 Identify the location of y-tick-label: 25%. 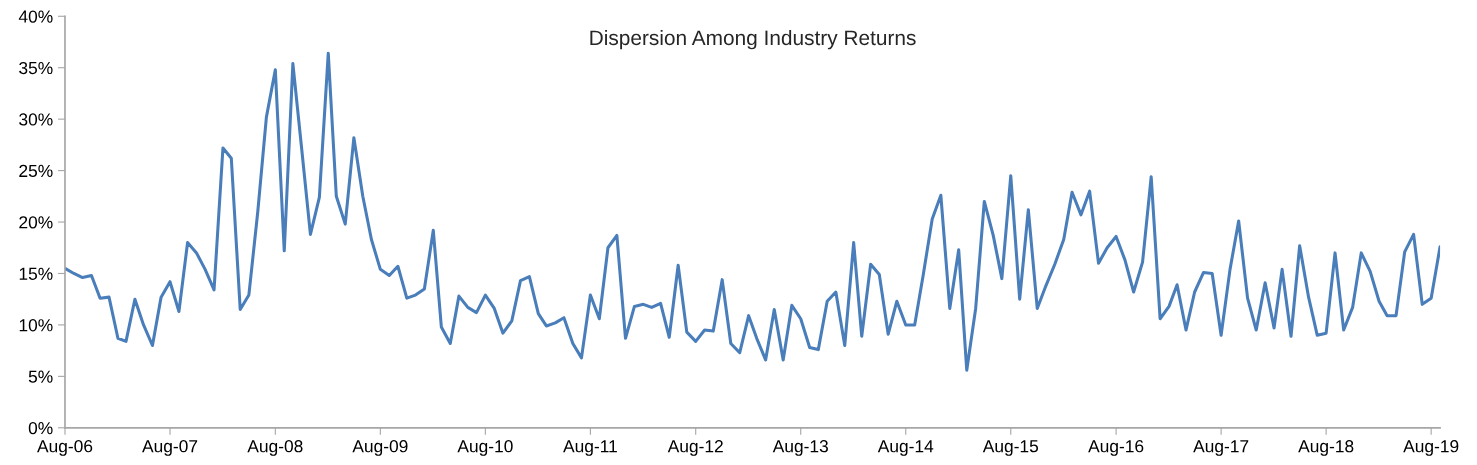
(36, 171).